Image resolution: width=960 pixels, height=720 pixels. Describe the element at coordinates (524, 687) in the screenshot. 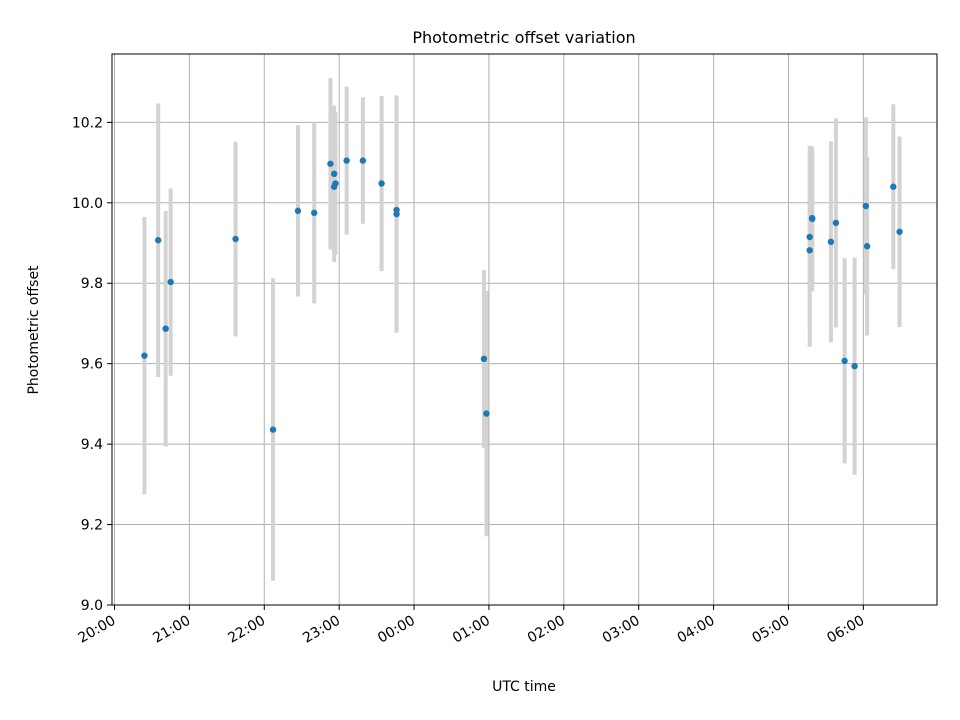

I see `x-axis-label: UTC time` at that location.